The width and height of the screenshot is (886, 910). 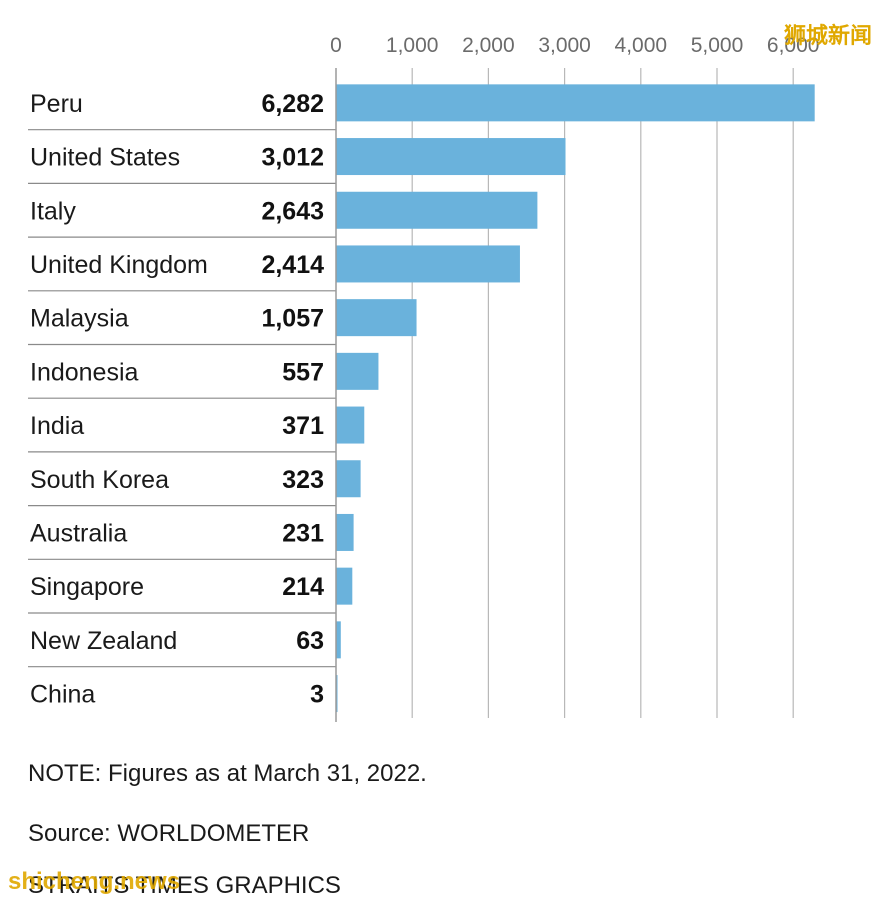 What do you see at coordinates (827, 35) in the screenshot?
I see `watermark-top: 狮城新闻` at bounding box center [827, 35].